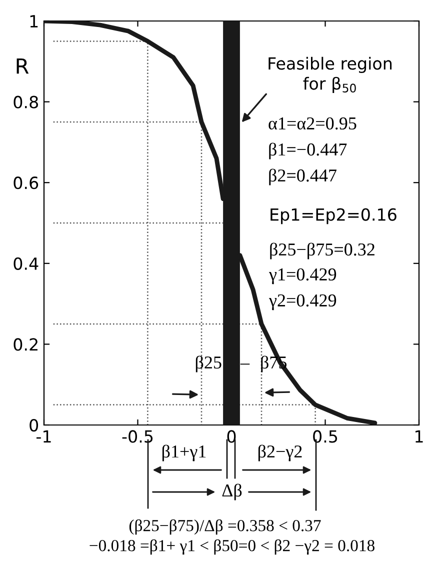 Image resolution: width=441 pixels, height=567 pixels. I want to click on x-tick-label: 1, so click(419, 436).